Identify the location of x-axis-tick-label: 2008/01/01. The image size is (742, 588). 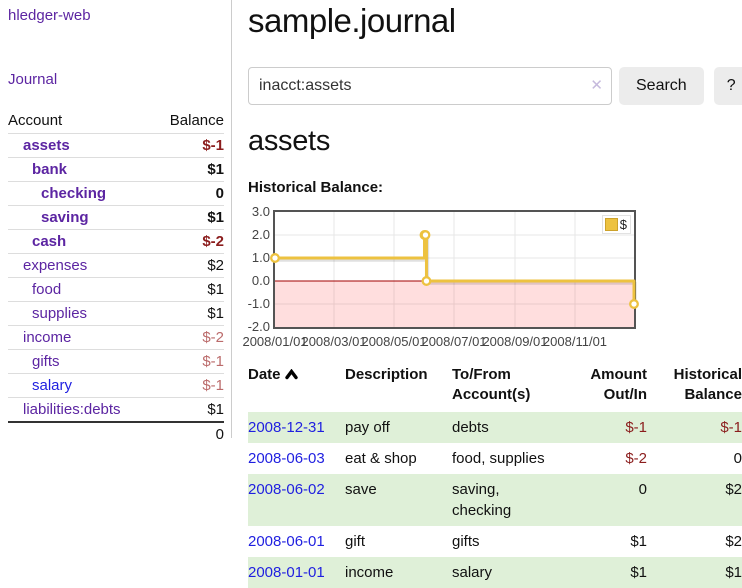
(275, 341).